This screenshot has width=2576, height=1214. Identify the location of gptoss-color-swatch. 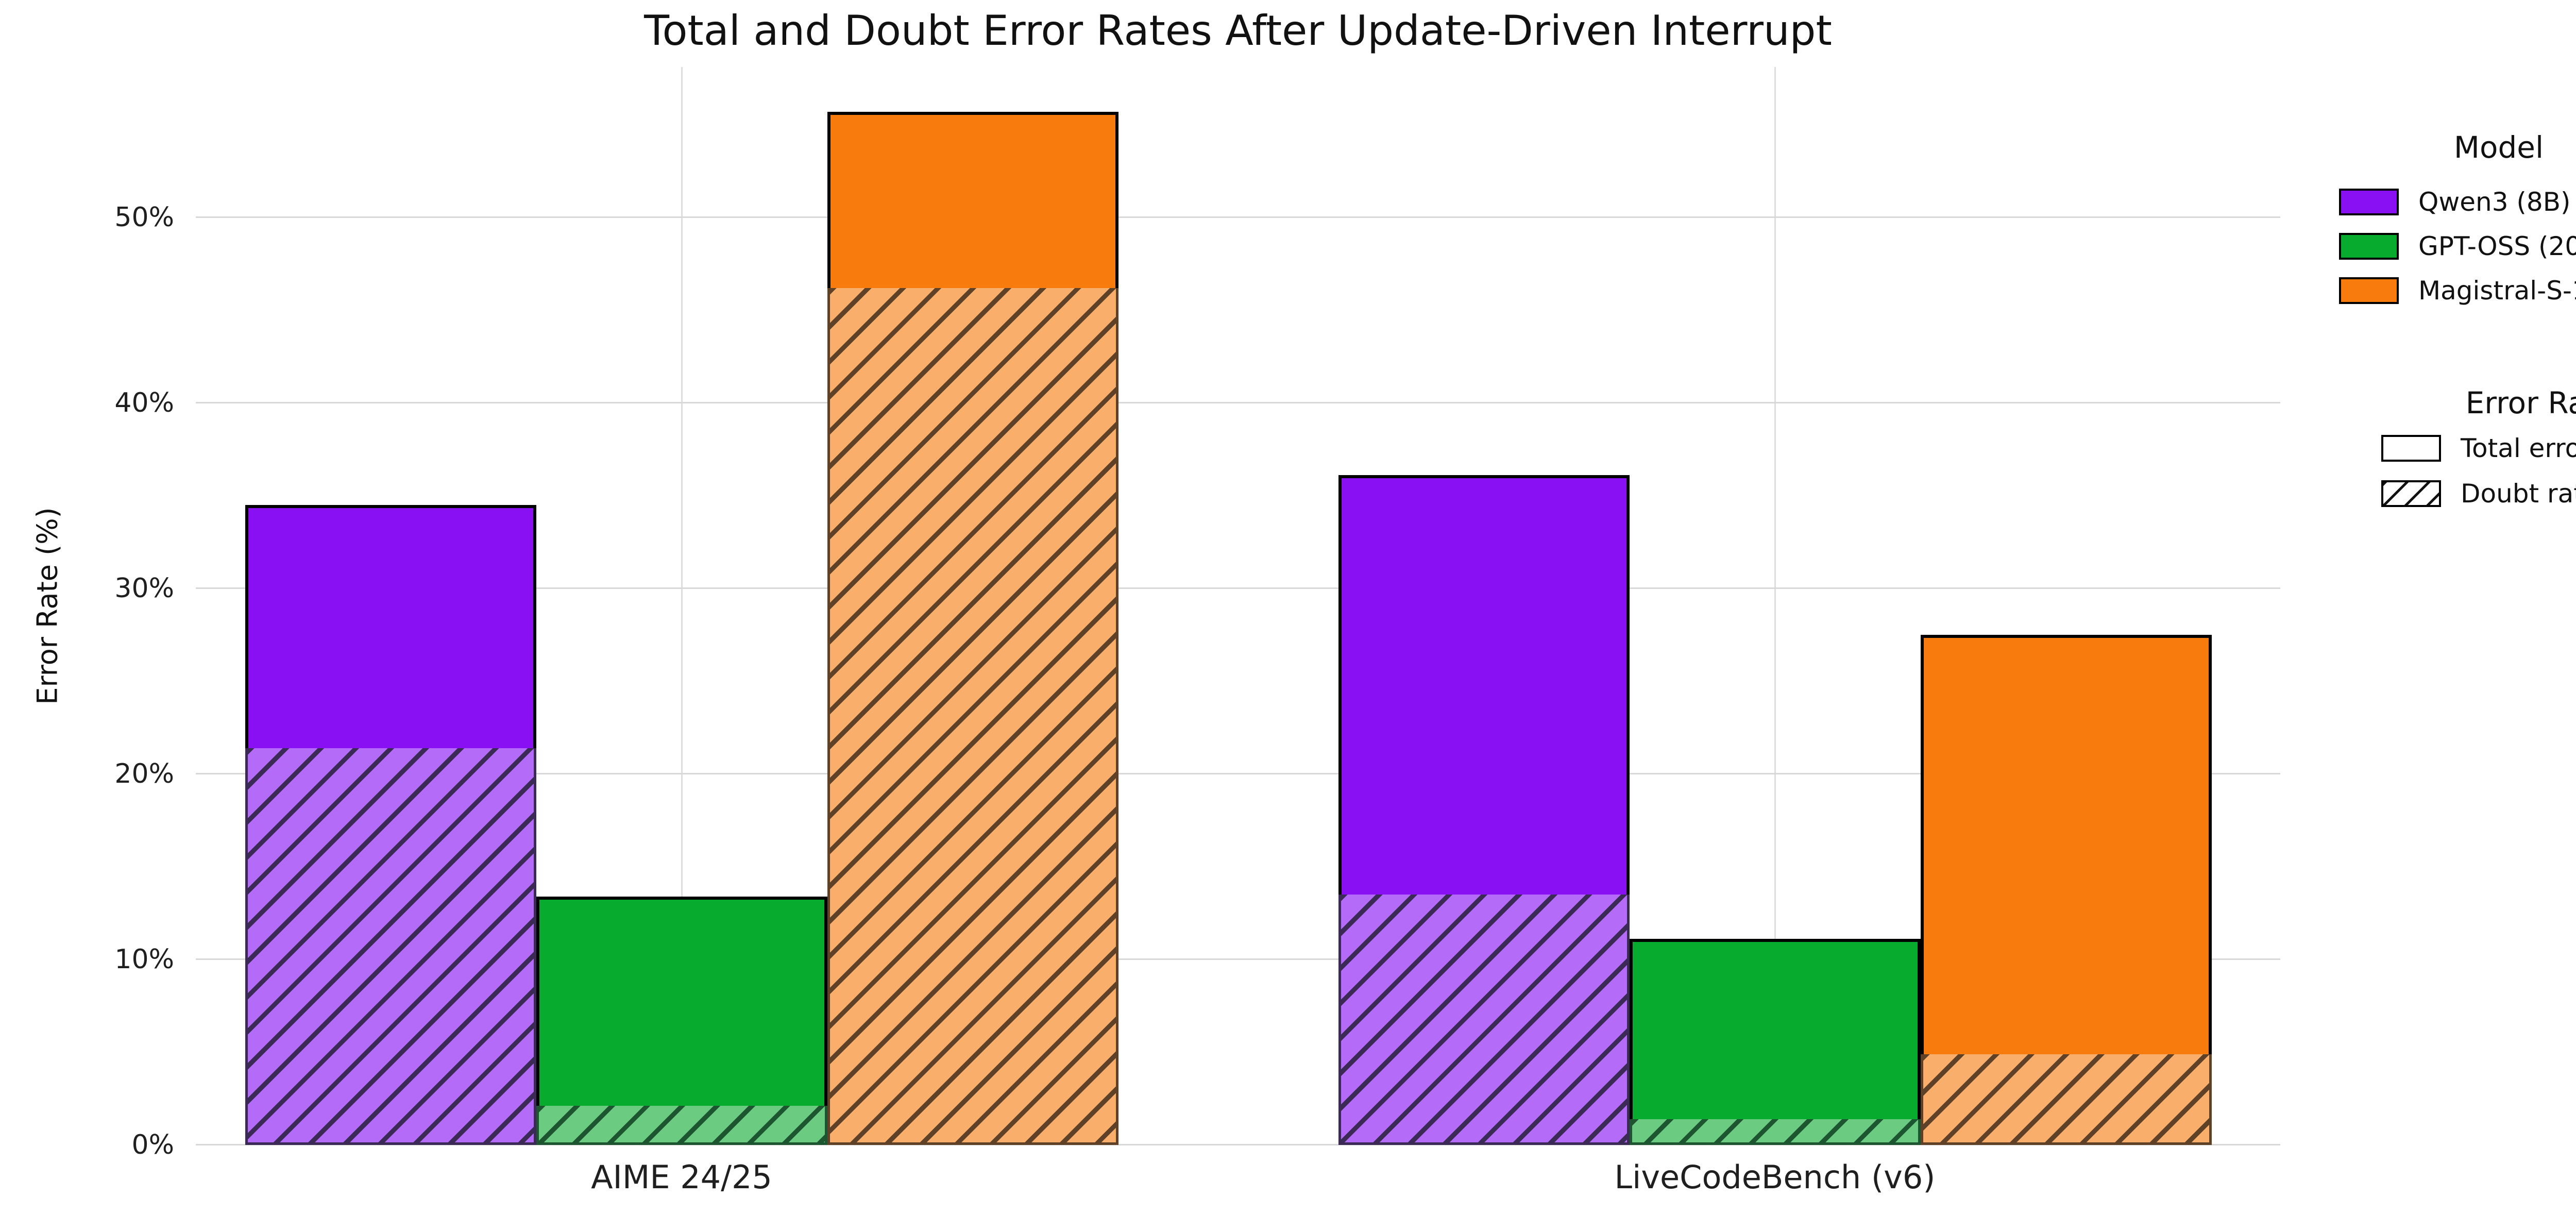
(2369, 246).